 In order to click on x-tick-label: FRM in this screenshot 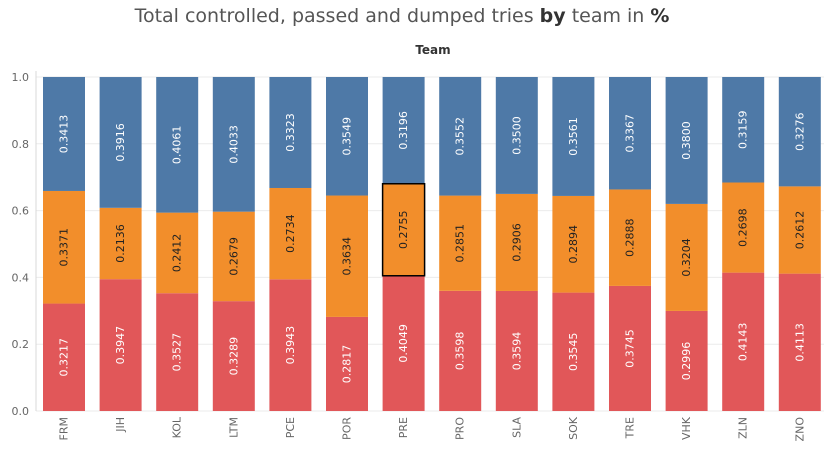, I will do `click(64, 428)`.